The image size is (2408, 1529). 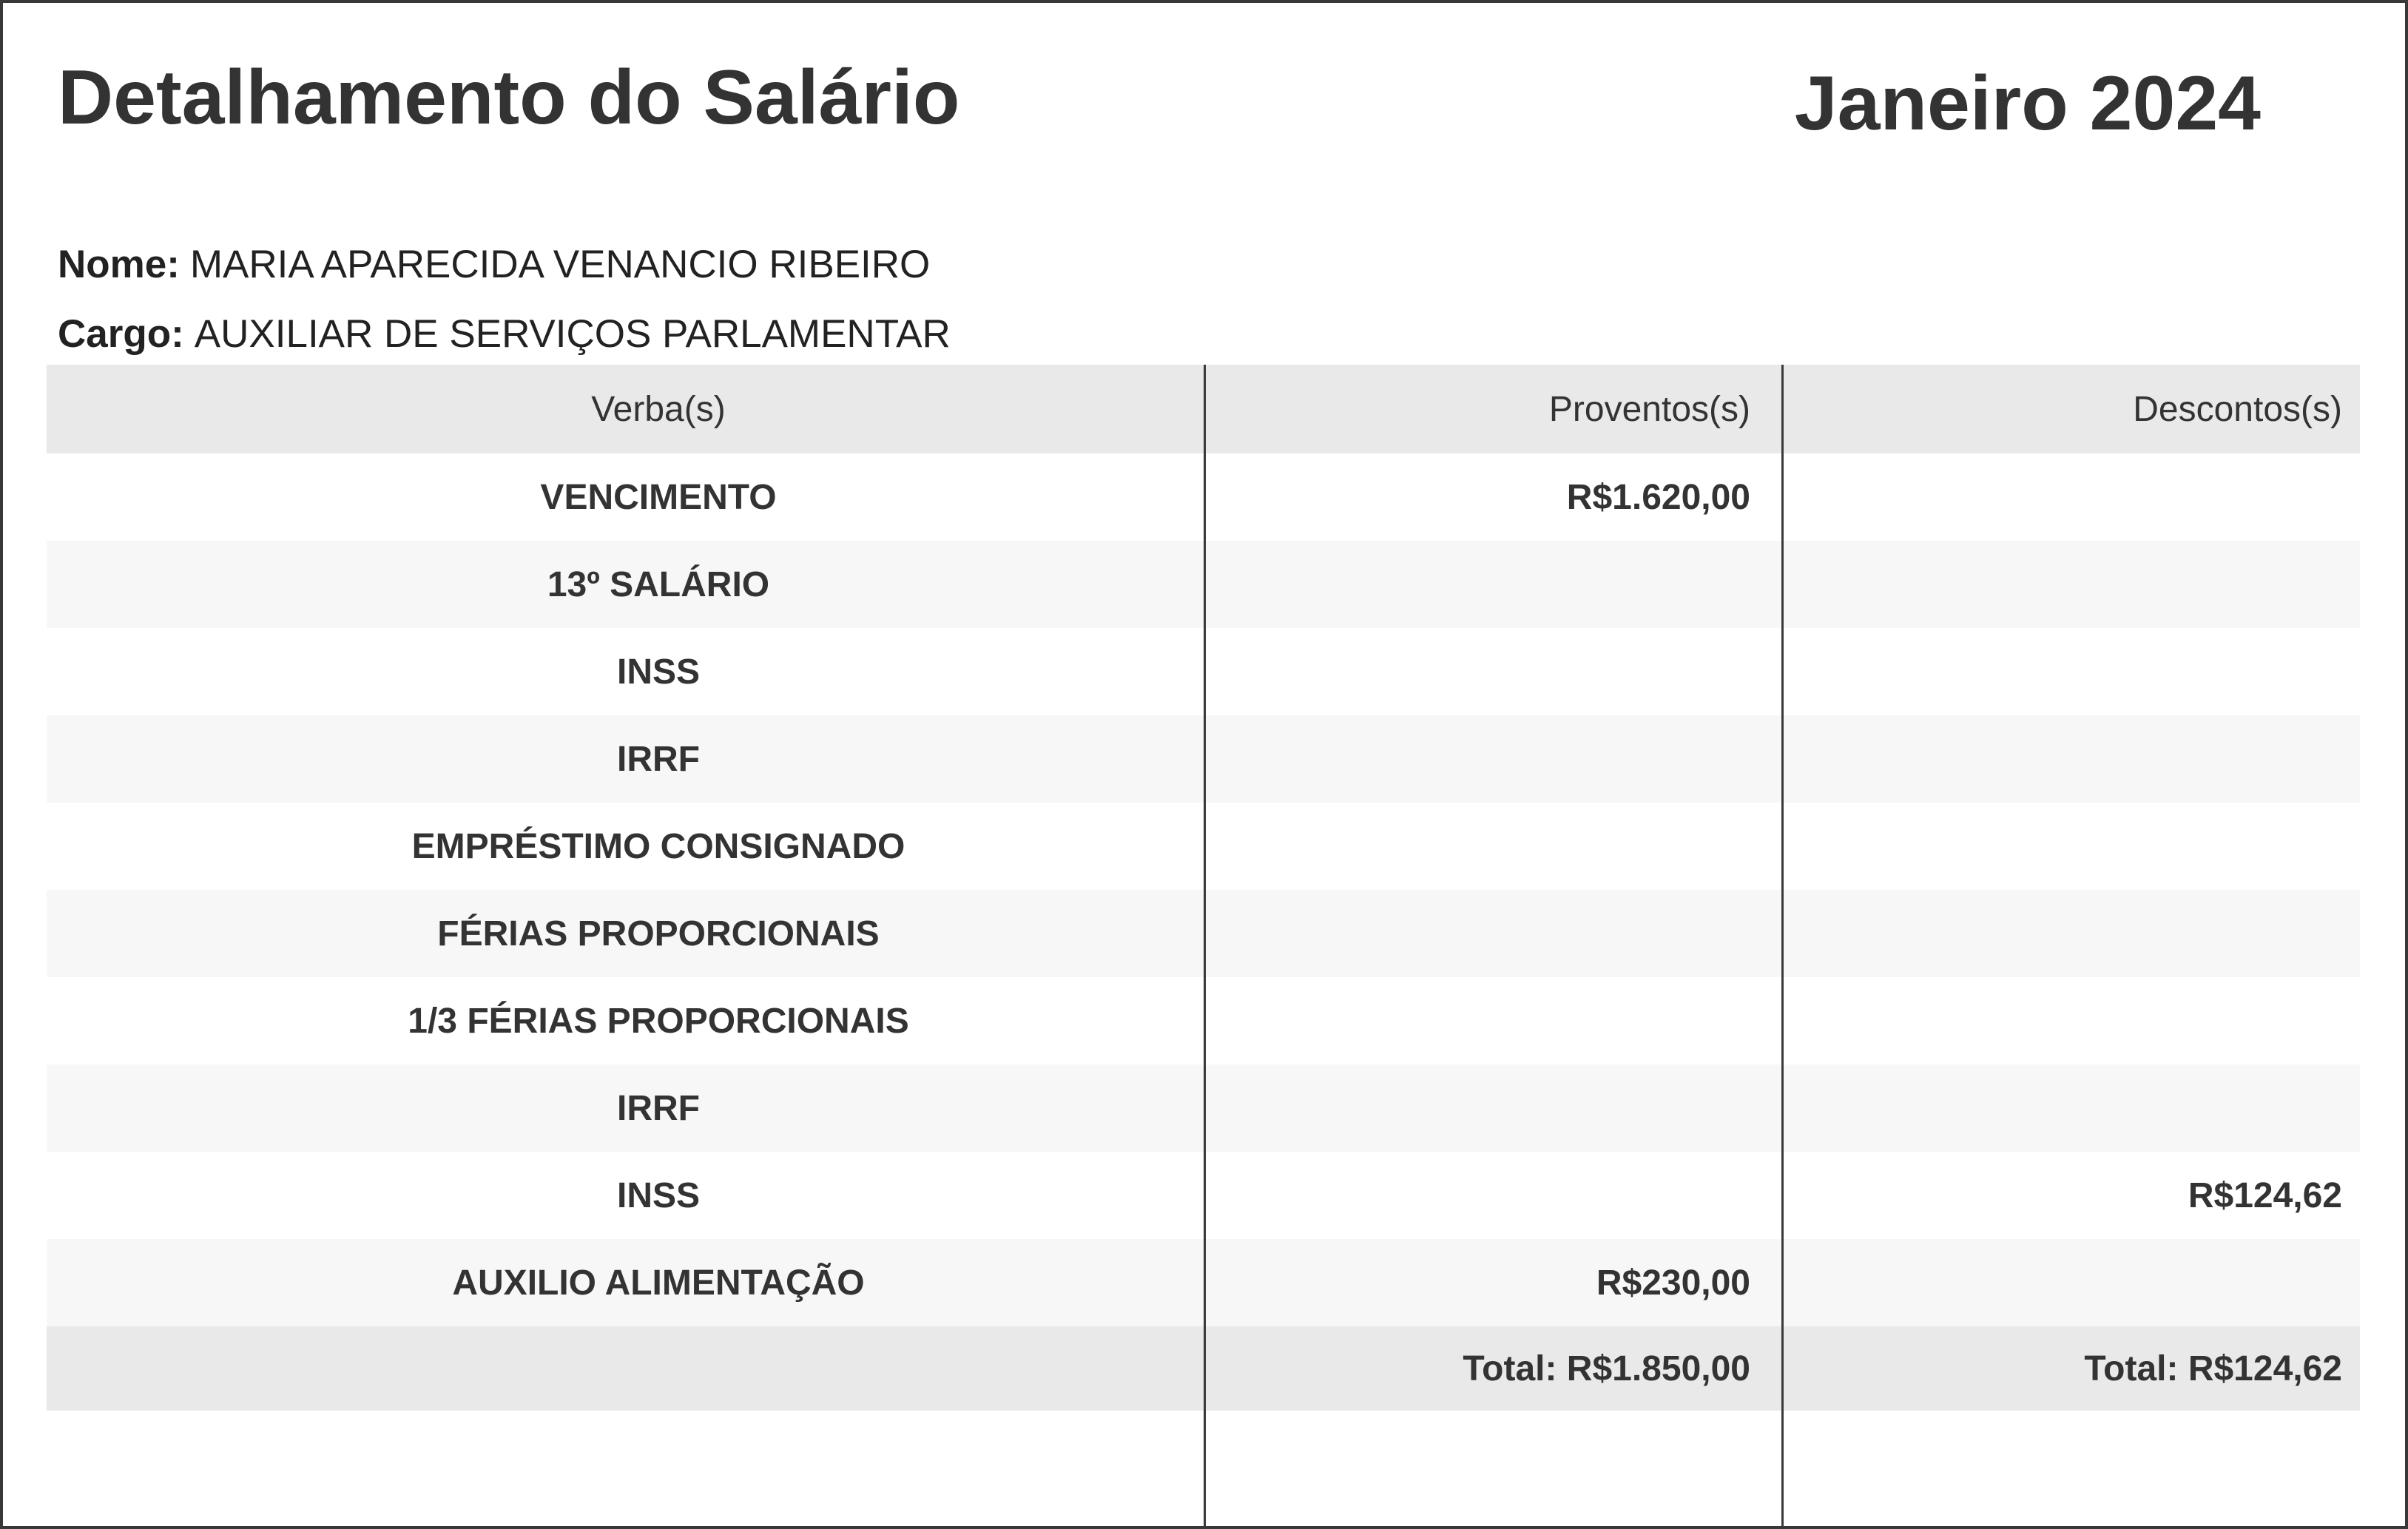 I want to click on header-proventos: Proventos(s), so click(x=1492, y=409).